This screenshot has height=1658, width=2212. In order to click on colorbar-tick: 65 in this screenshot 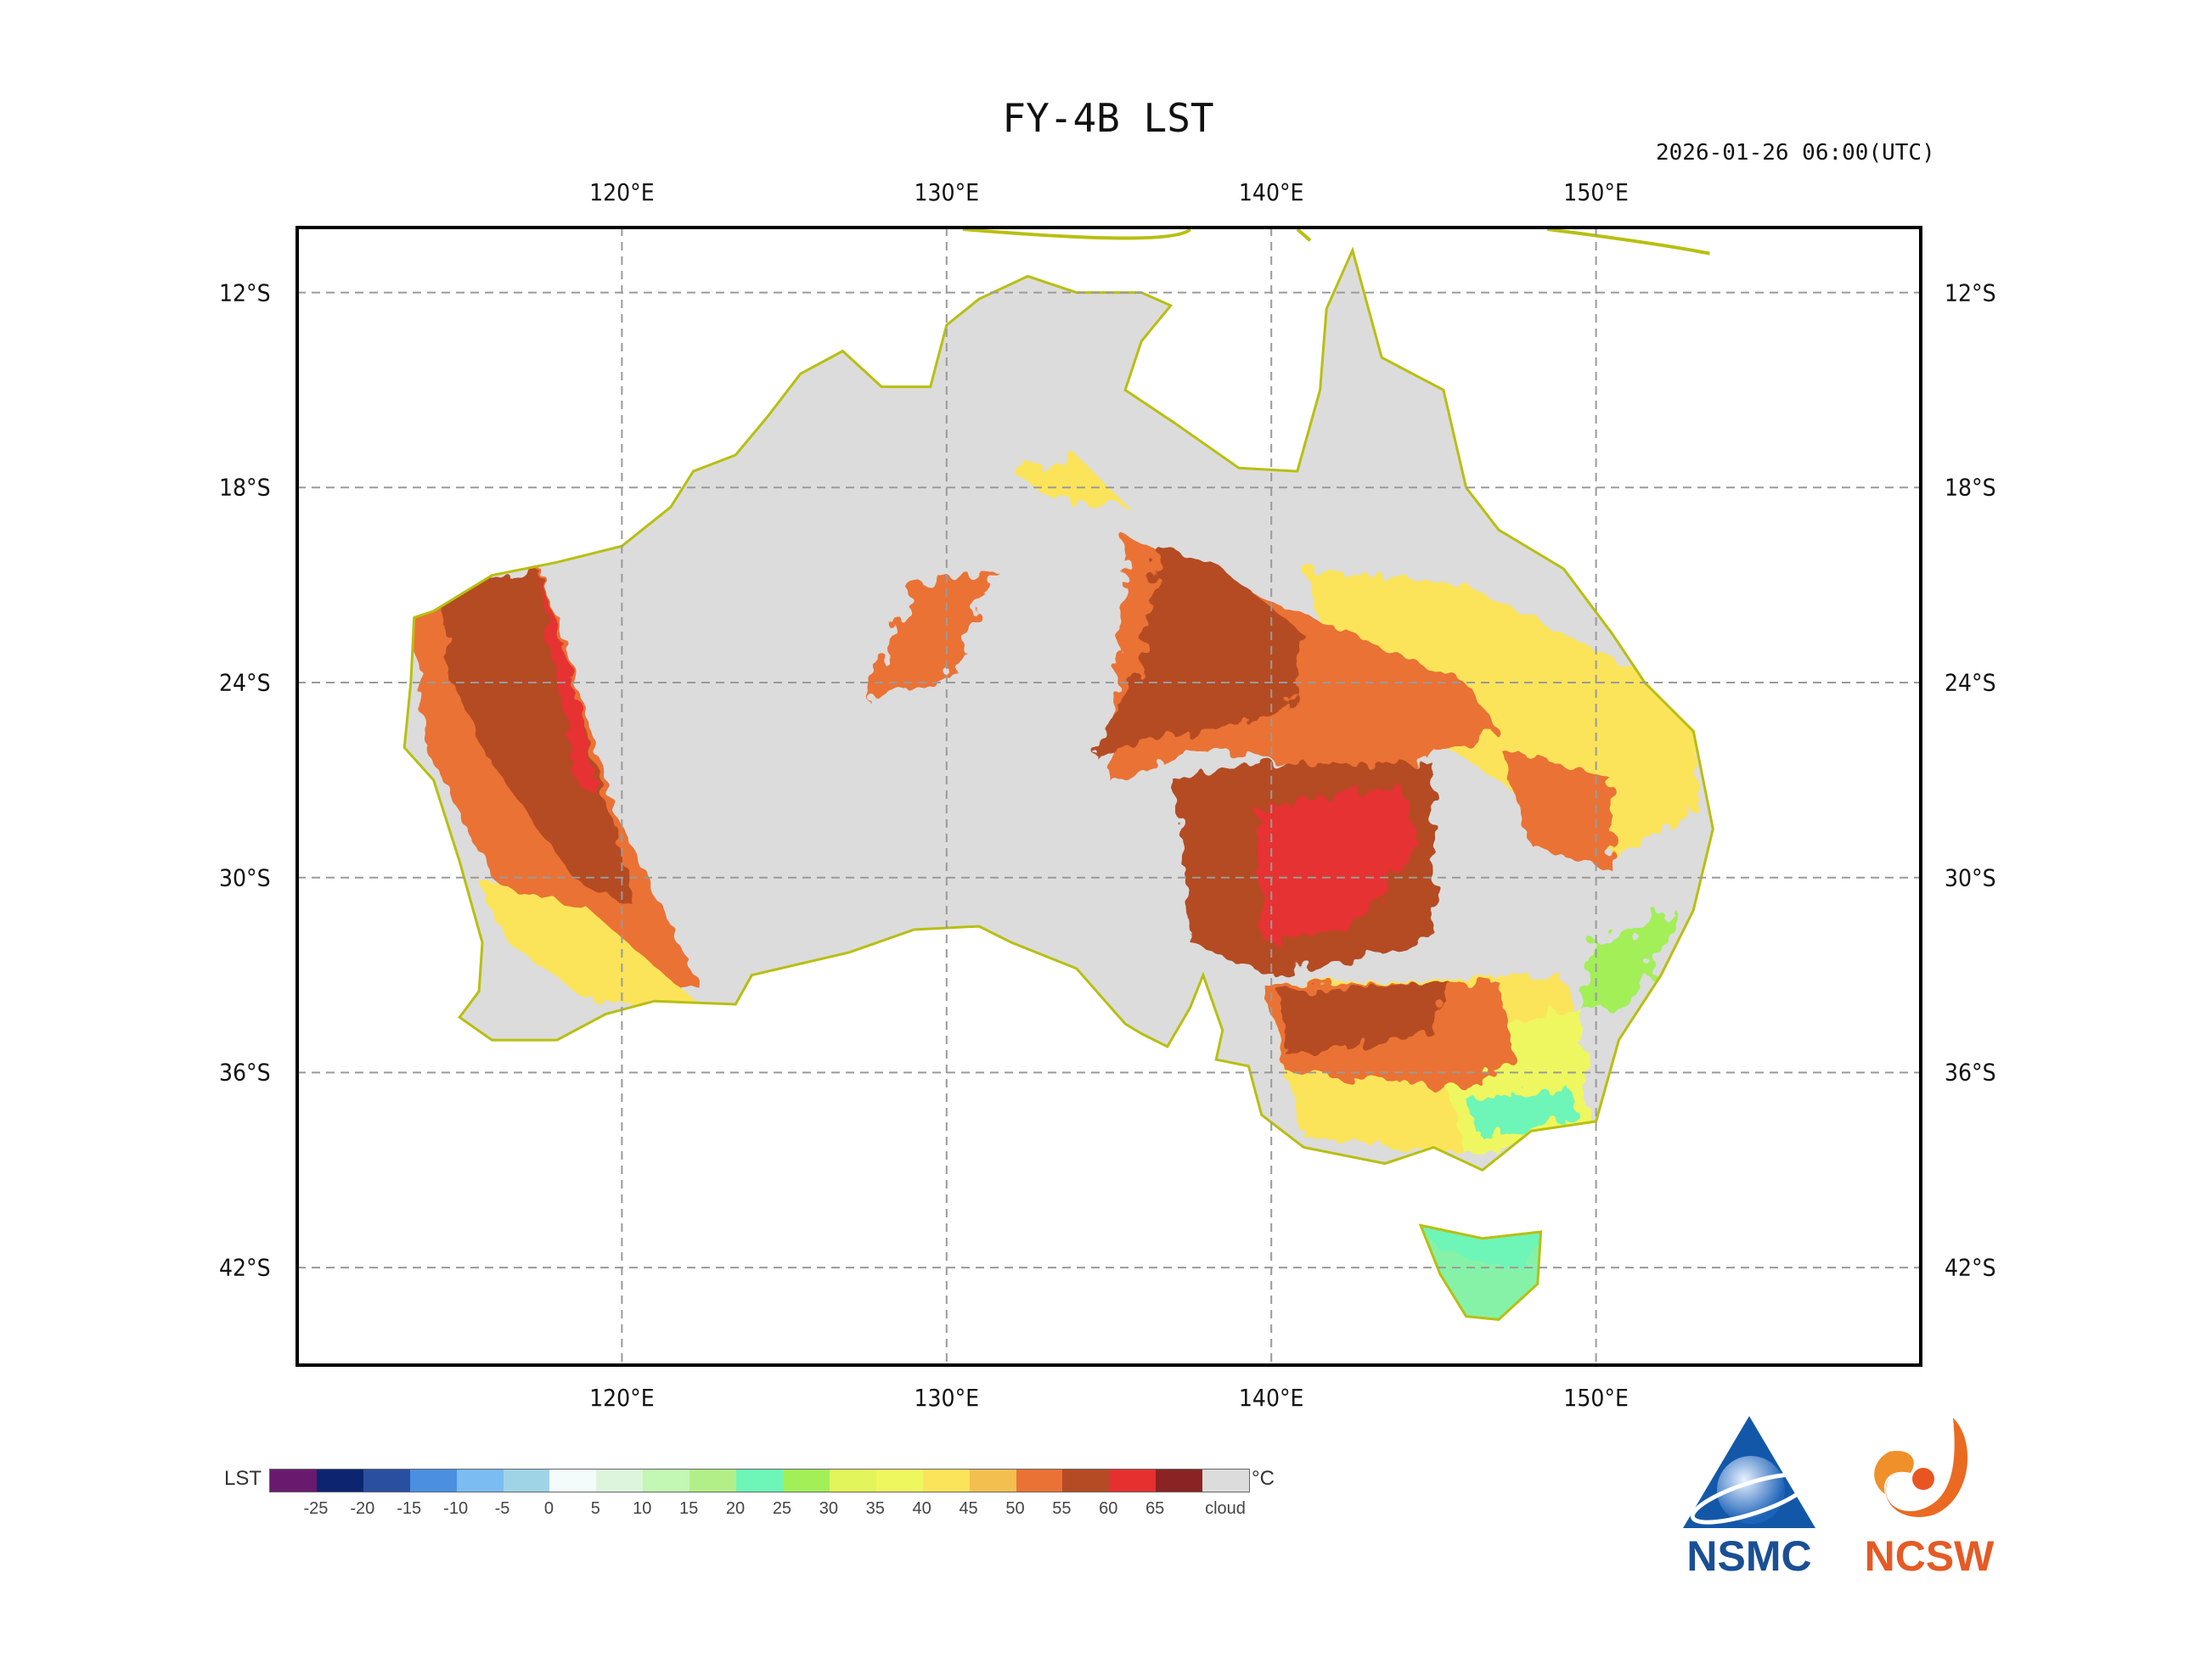, I will do `click(1155, 1508)`.